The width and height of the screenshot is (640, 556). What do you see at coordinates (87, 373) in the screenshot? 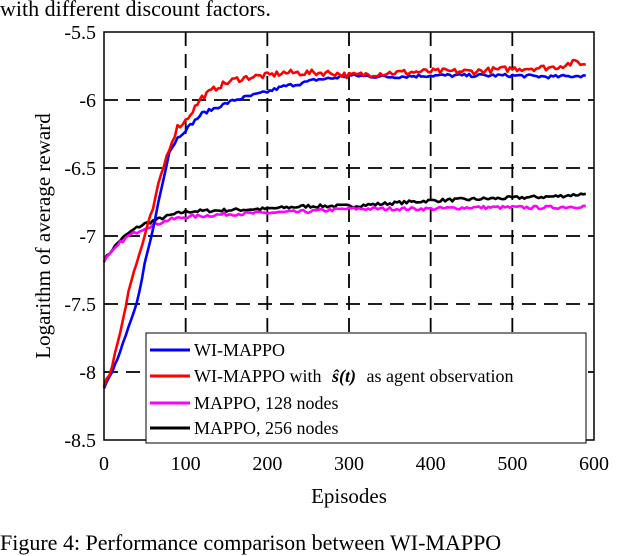
I see `y-tick-label: -8` at bounding box center [87, 373].